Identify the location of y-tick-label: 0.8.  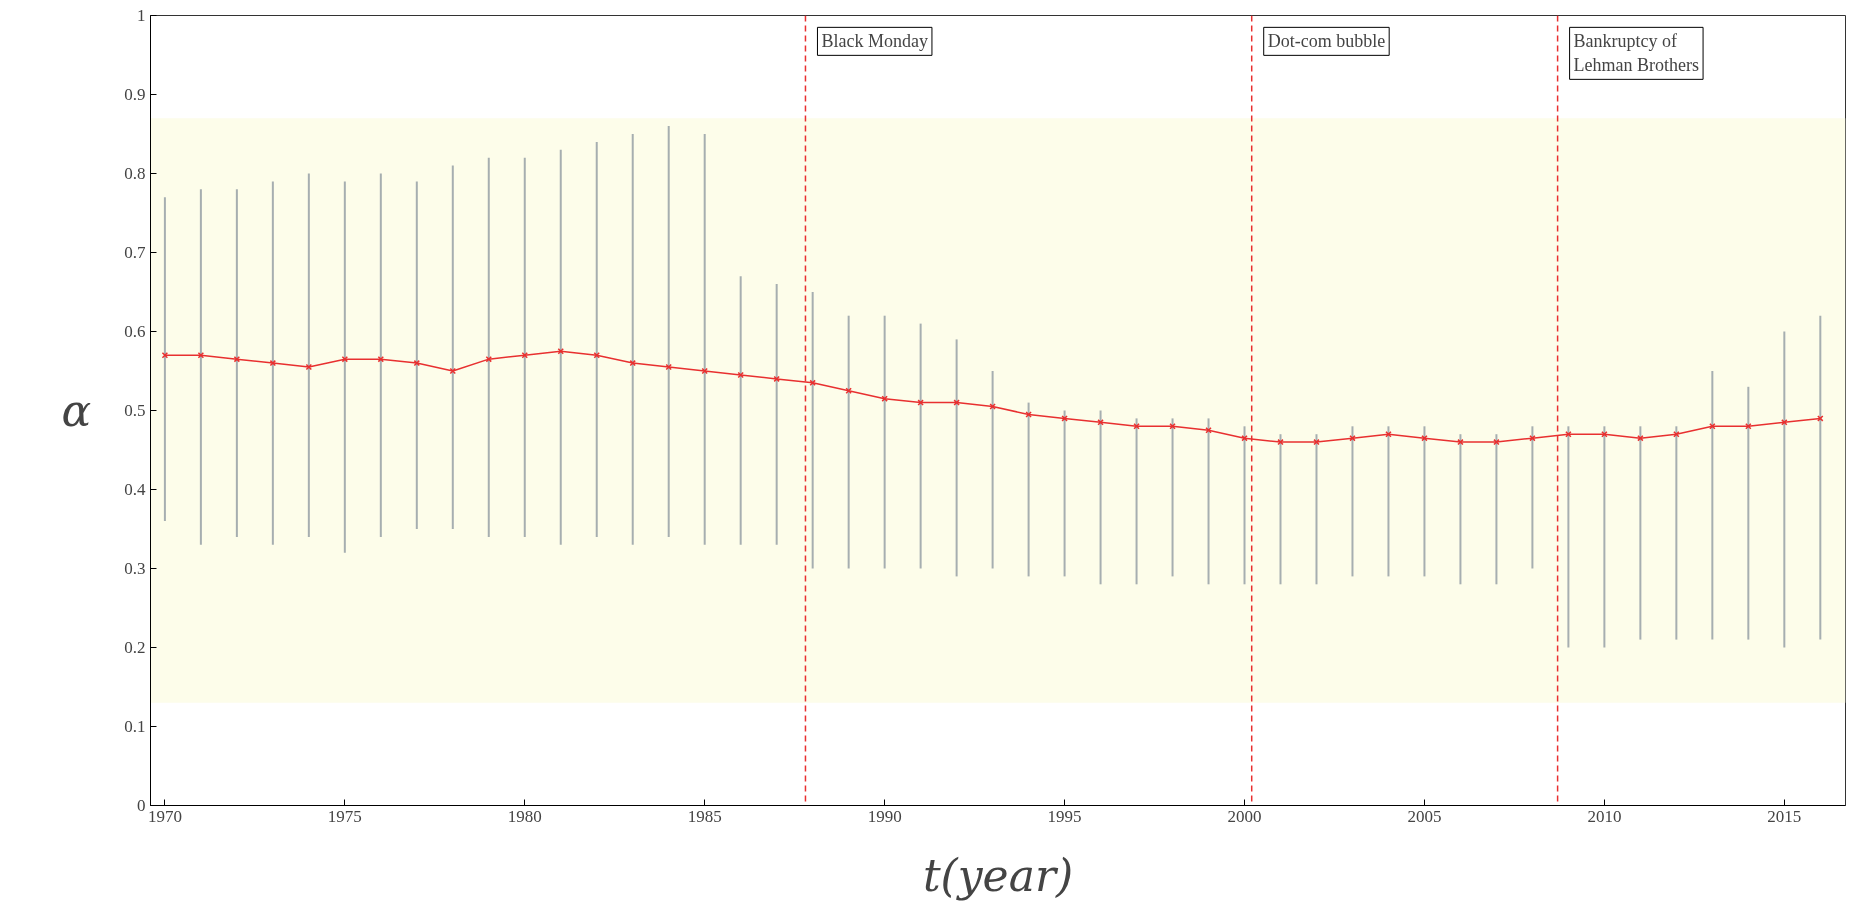
(135, 173).